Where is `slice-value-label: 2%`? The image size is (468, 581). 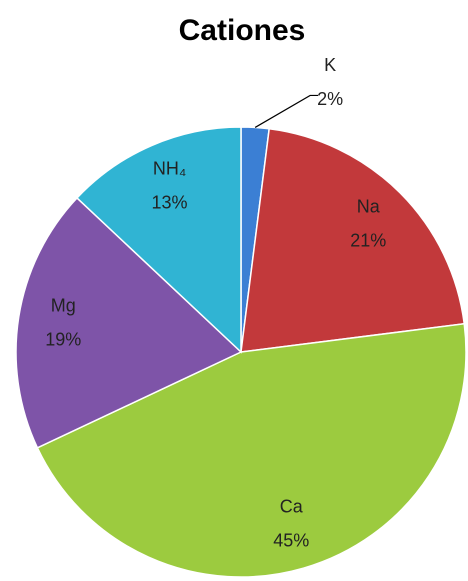 slice-value-label: 2% is located at coordinates (330, 99).